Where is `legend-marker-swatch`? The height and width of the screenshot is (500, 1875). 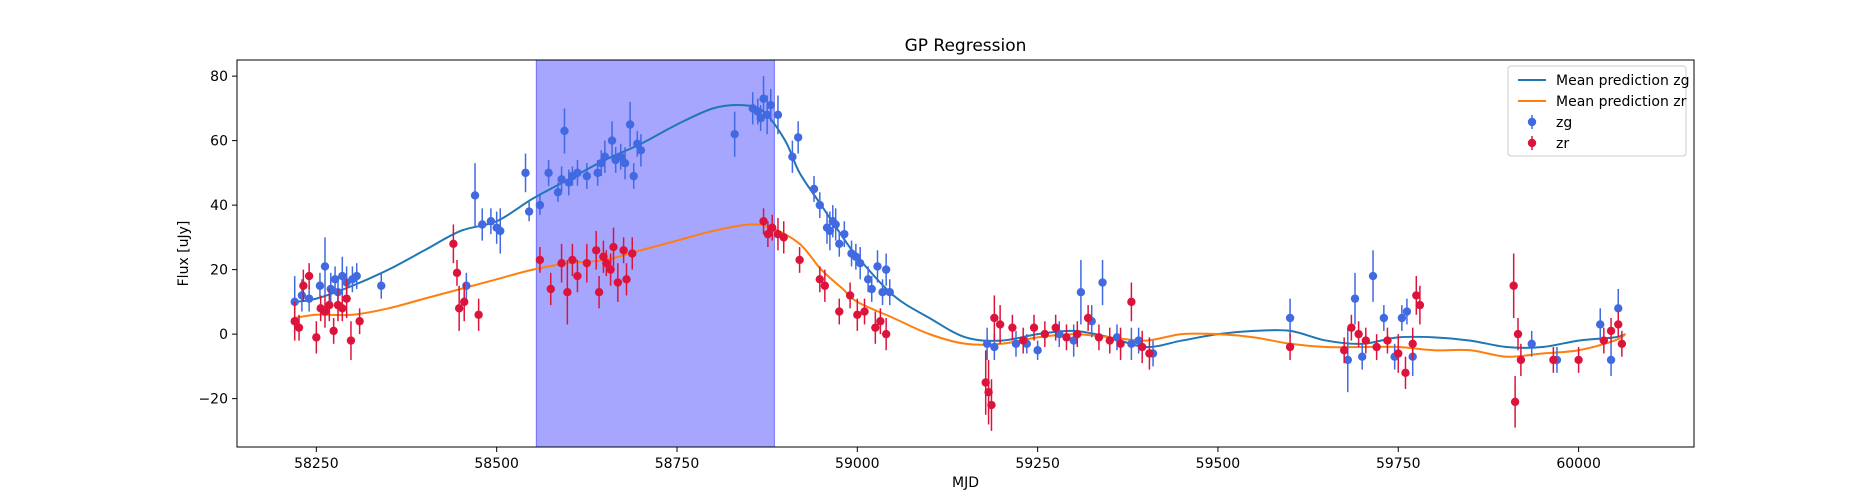 legend-marker-swatch is located at coordinates (1532, 143).